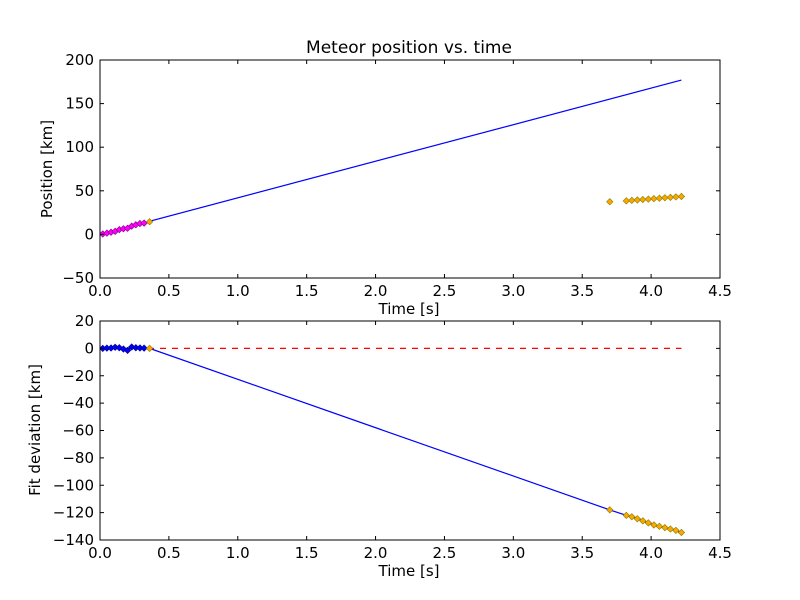  What do you see at coordinates (73, 540) in the screenshot?
I see `y-tick-label: −140` at bounding box center [73, 540].